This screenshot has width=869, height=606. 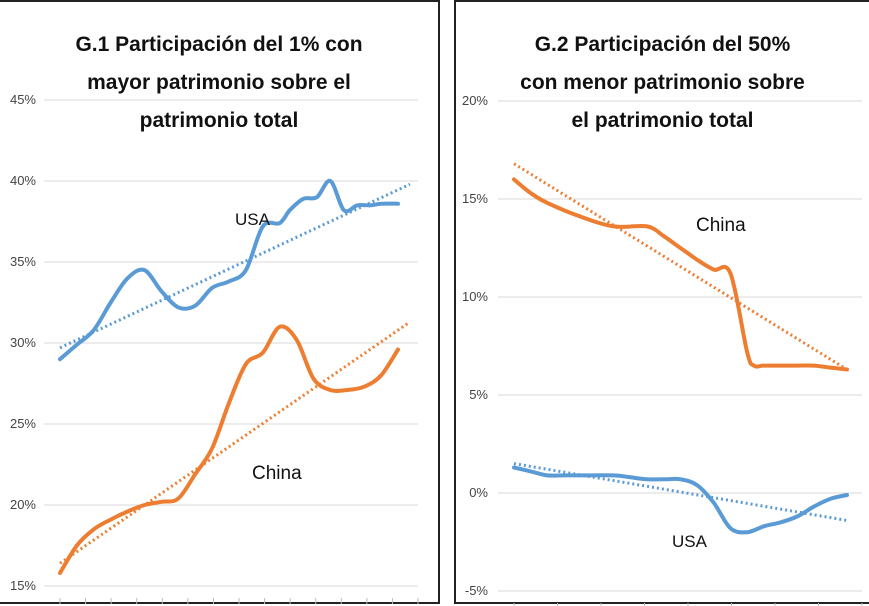 I want to click on title-line: mayor patrimonio sobre el, so click(x=219, y=82).